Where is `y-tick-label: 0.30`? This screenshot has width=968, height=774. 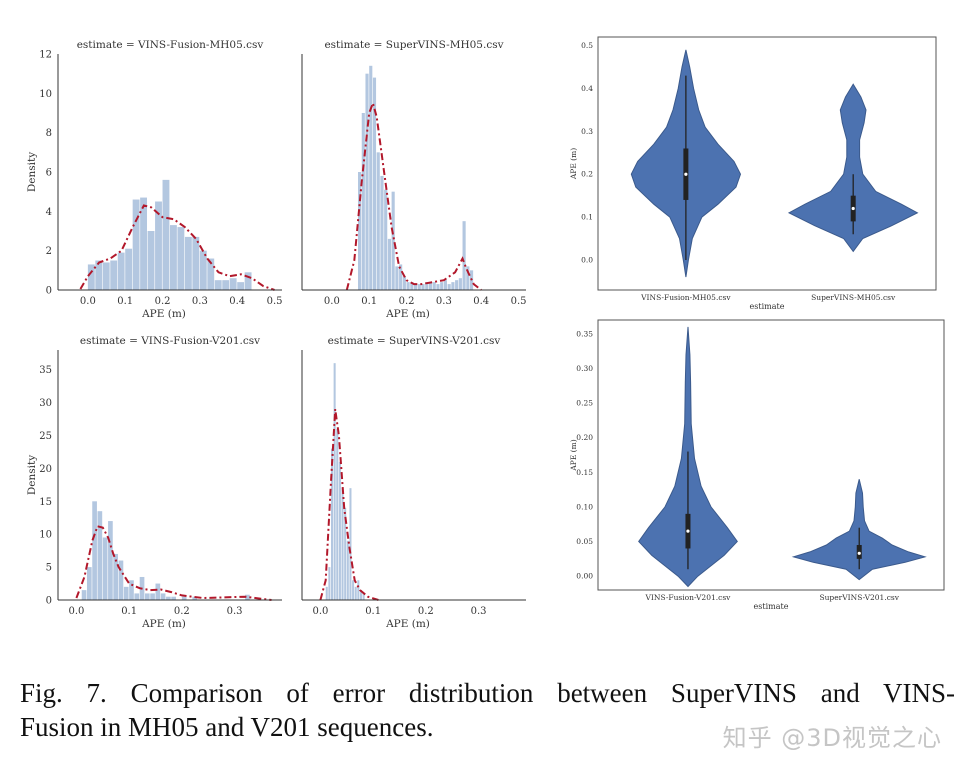 y-tick-label: 0.30 is located at coordinates (584, 368).